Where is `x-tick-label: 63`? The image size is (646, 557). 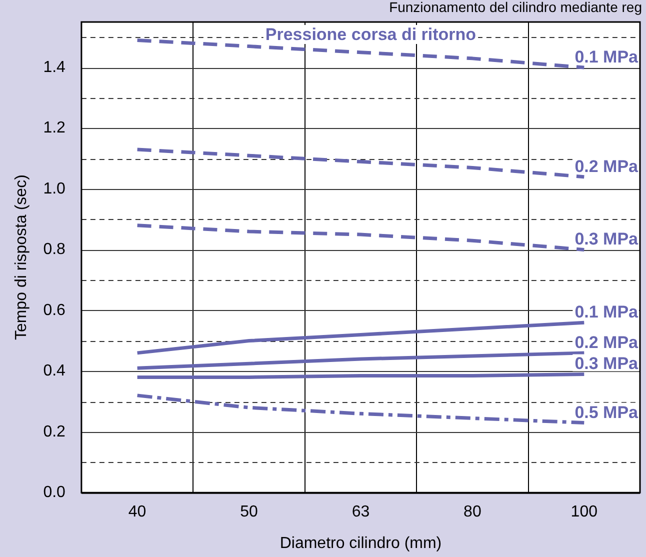
x-tick-label: 63 is located at coordinates (361, 512).